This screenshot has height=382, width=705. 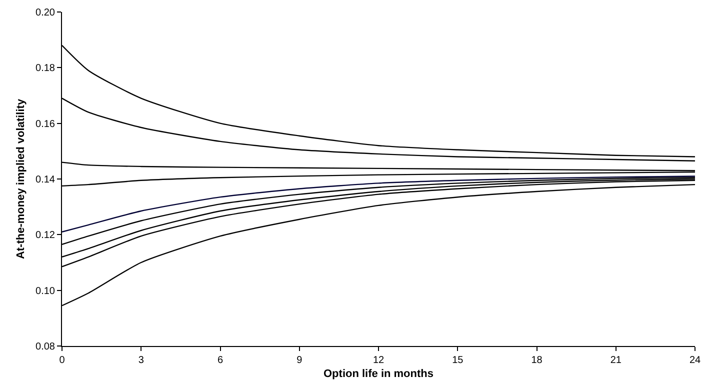 What do you see at coordinates (46, 124) in the screenshot?
I see `y-tick-label: 0.16` at bounding box center [46, 124].